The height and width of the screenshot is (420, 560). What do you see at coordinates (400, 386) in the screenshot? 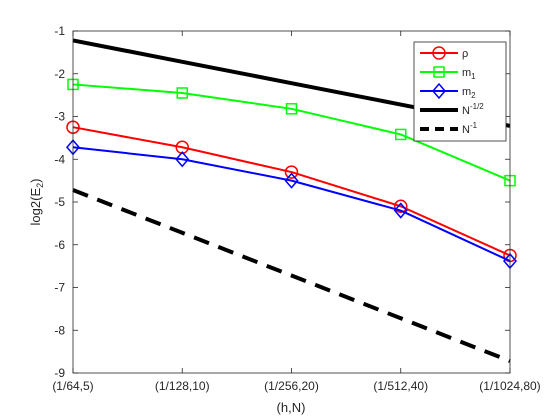
I see `x-tick-label: (1/512,40)` at bounding box center [400, 386].